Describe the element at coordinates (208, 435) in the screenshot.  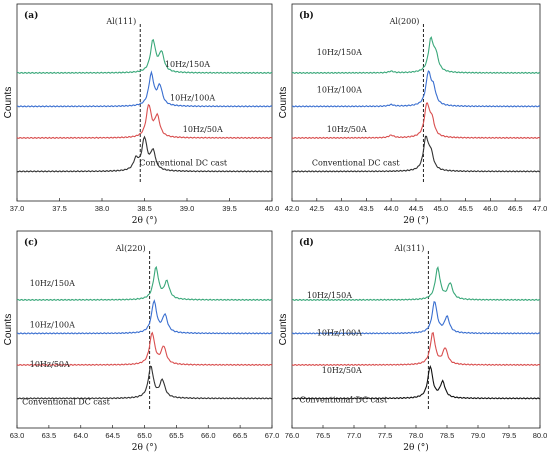
I see `x-tick-label: 66.0` at that location.